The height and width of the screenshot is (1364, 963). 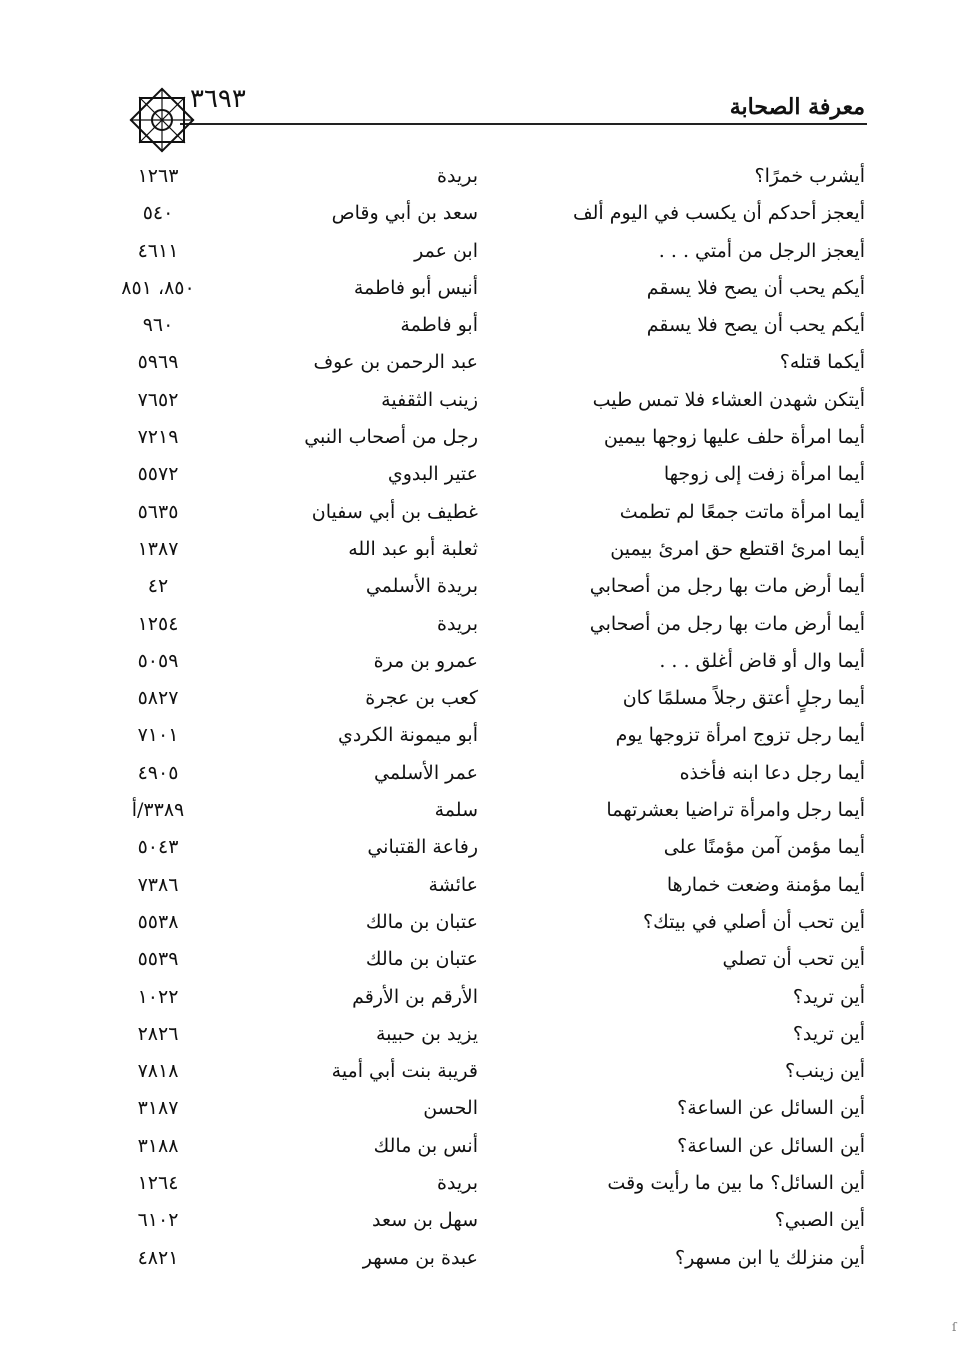 I want to click on hadith-text: أيعجز الرجل من أمتي . . ., so click(x=761, y=250).